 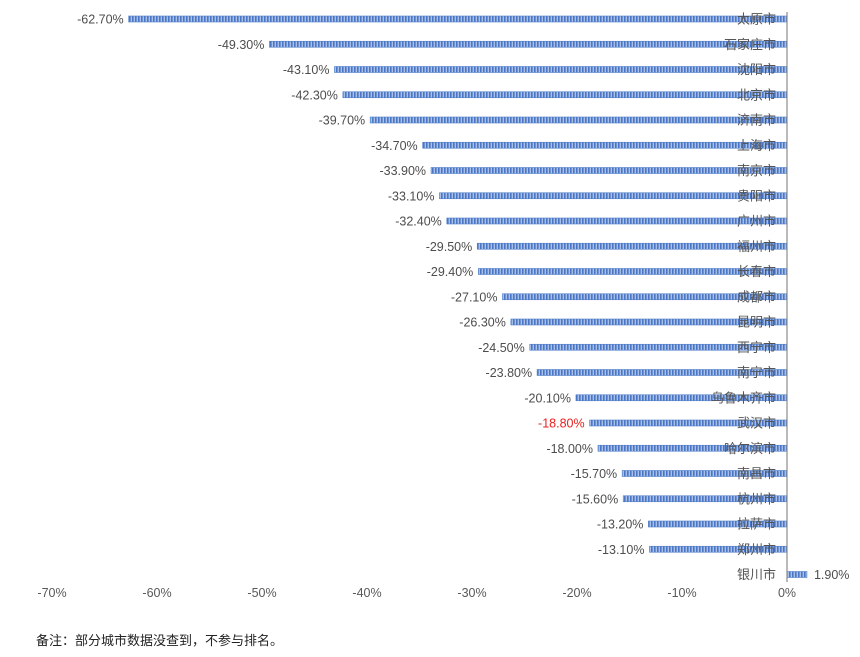 What do you see at coordinates (756, 145) in the screenshot?
I see `category-label: 上海市` at bounding box center [756, 145].